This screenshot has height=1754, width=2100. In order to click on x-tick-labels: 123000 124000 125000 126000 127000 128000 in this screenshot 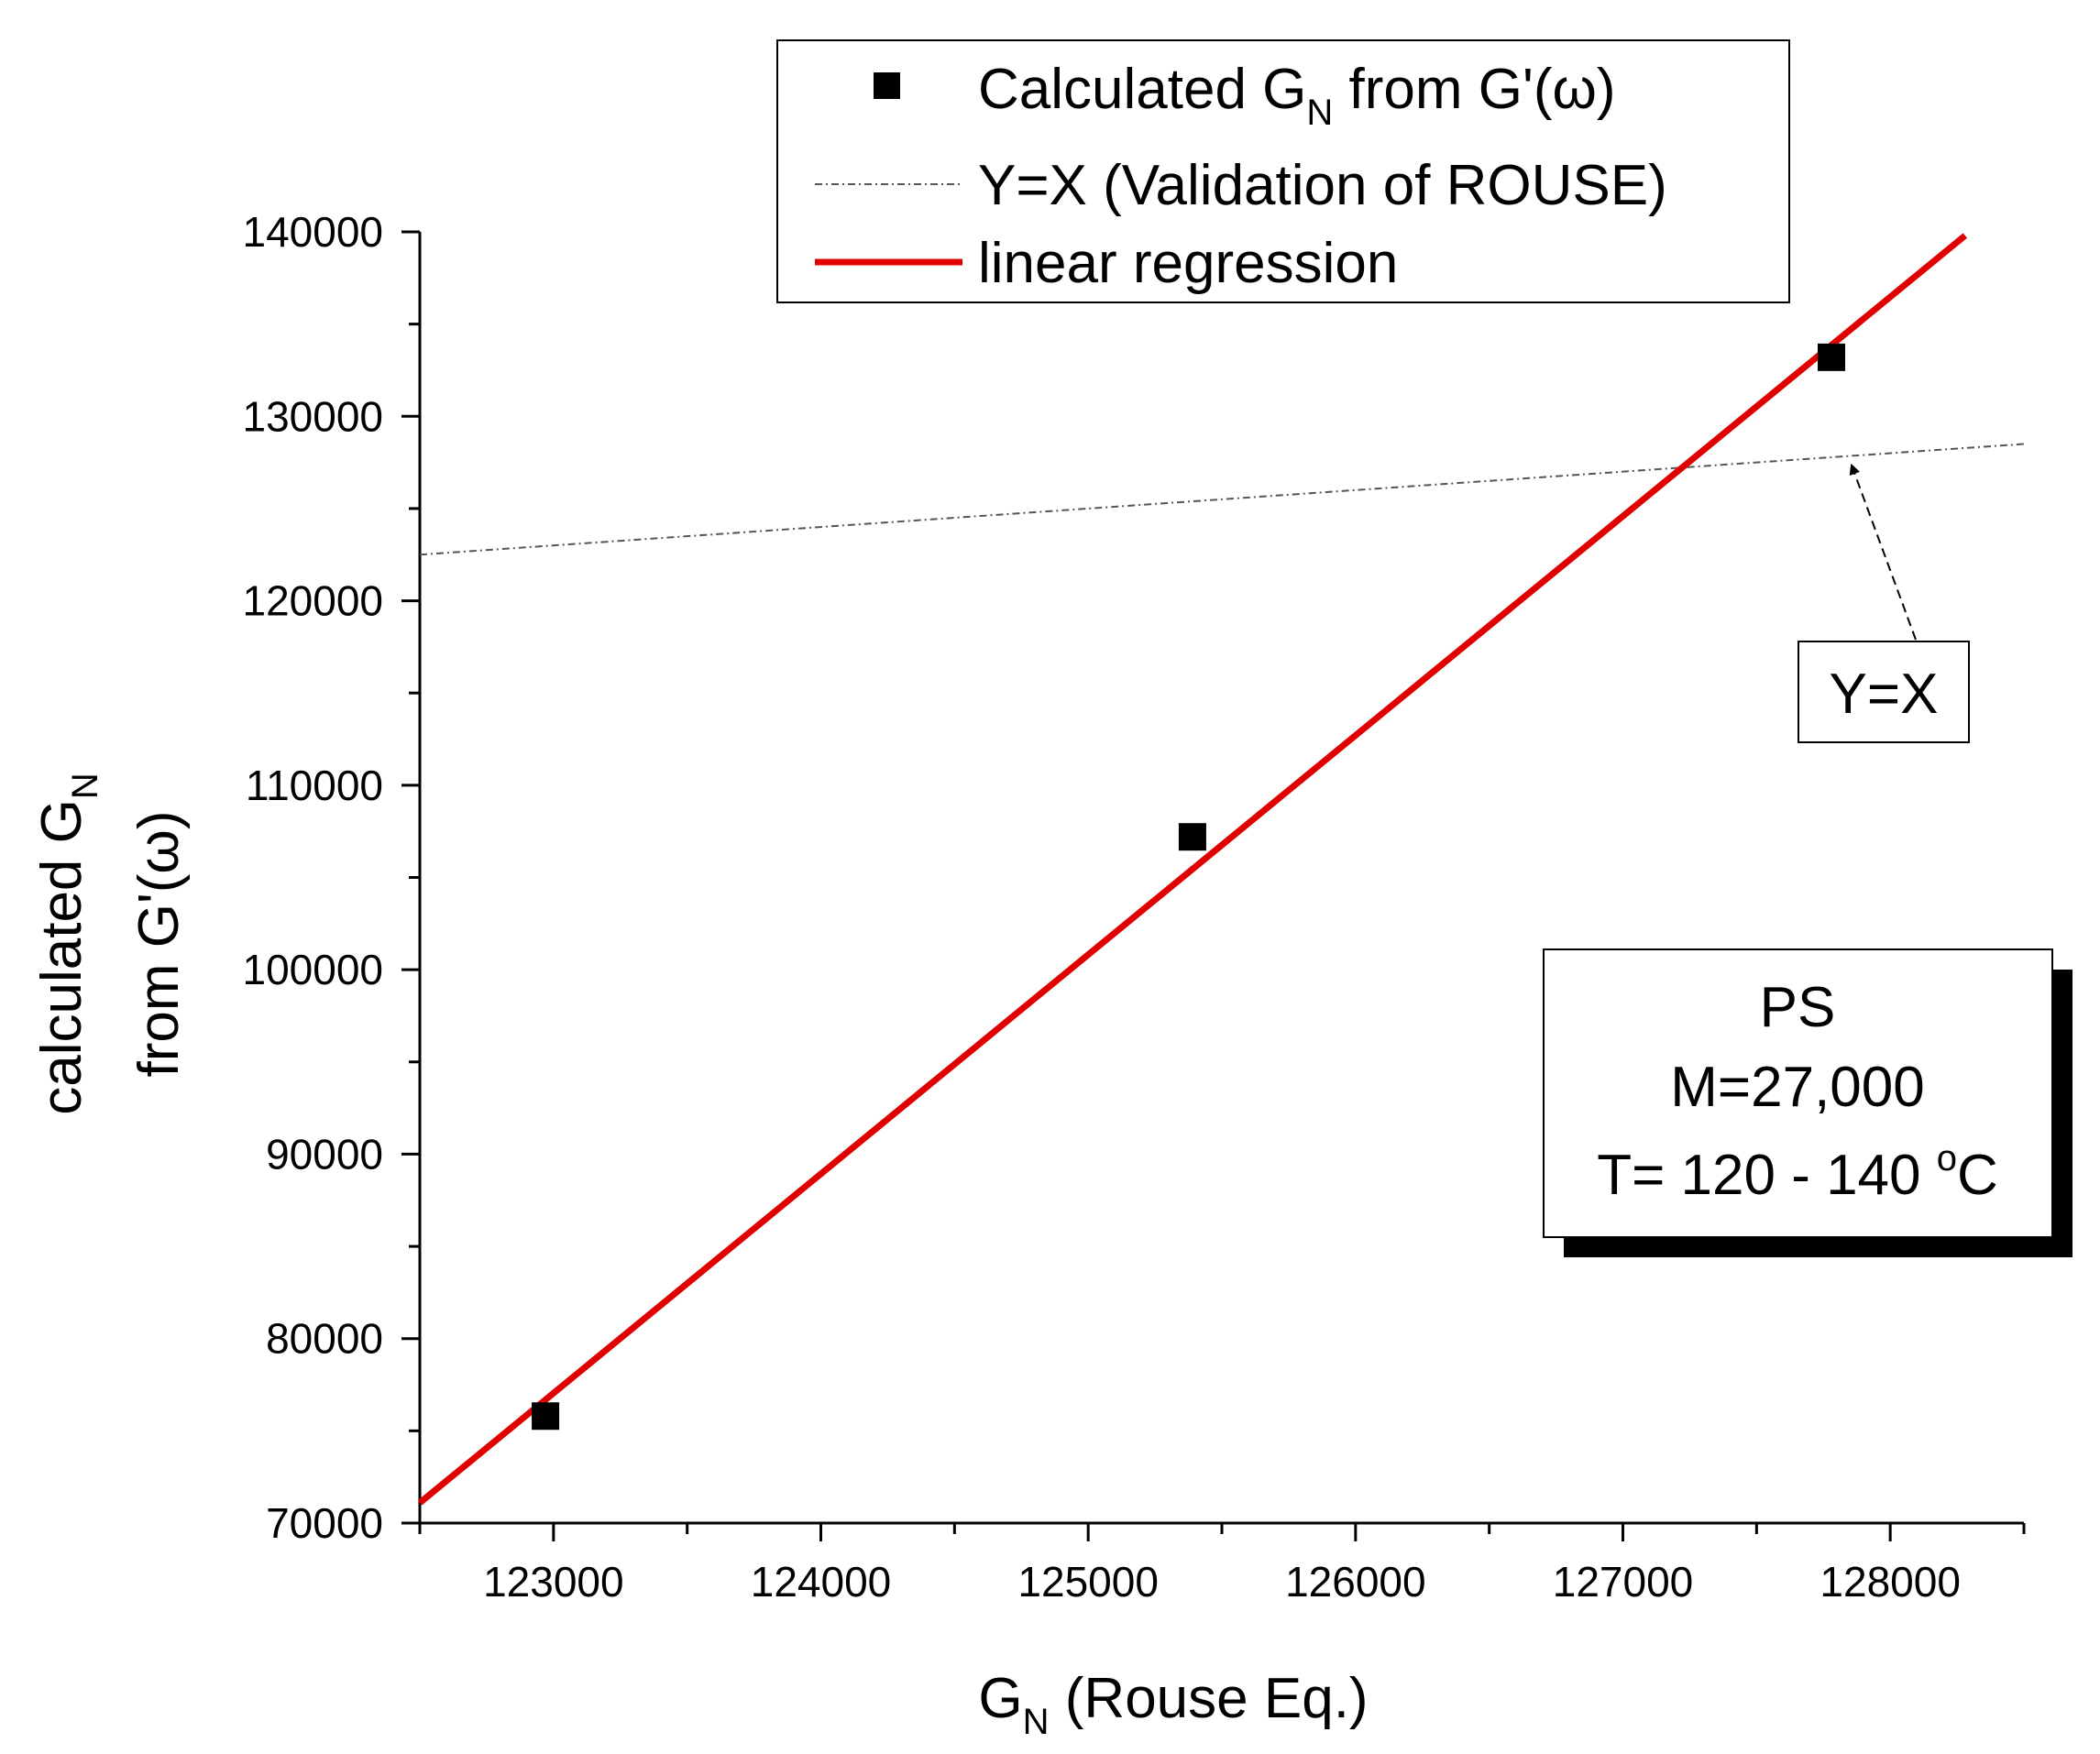, I will do `click(1222, 1582)`.